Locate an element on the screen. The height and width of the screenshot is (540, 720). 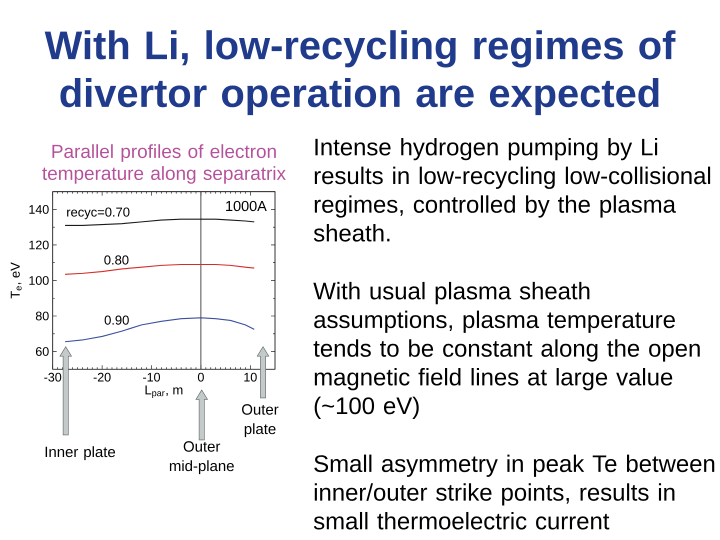
x-tick-label: -10 is located at coordinates (151, 377).